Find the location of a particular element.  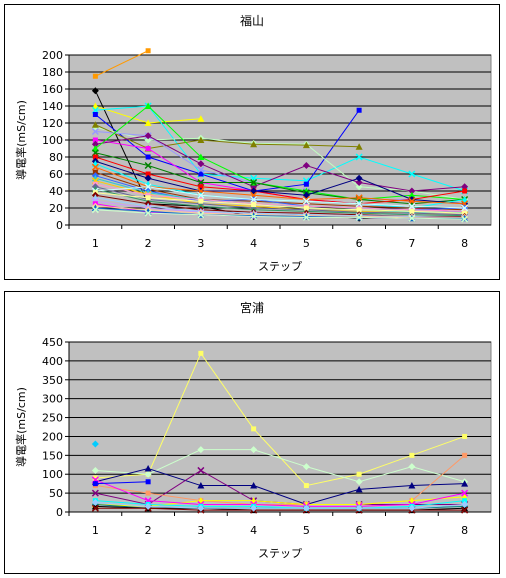

chart-1-ytick-label: 180 is located at coordinates (52, 72).